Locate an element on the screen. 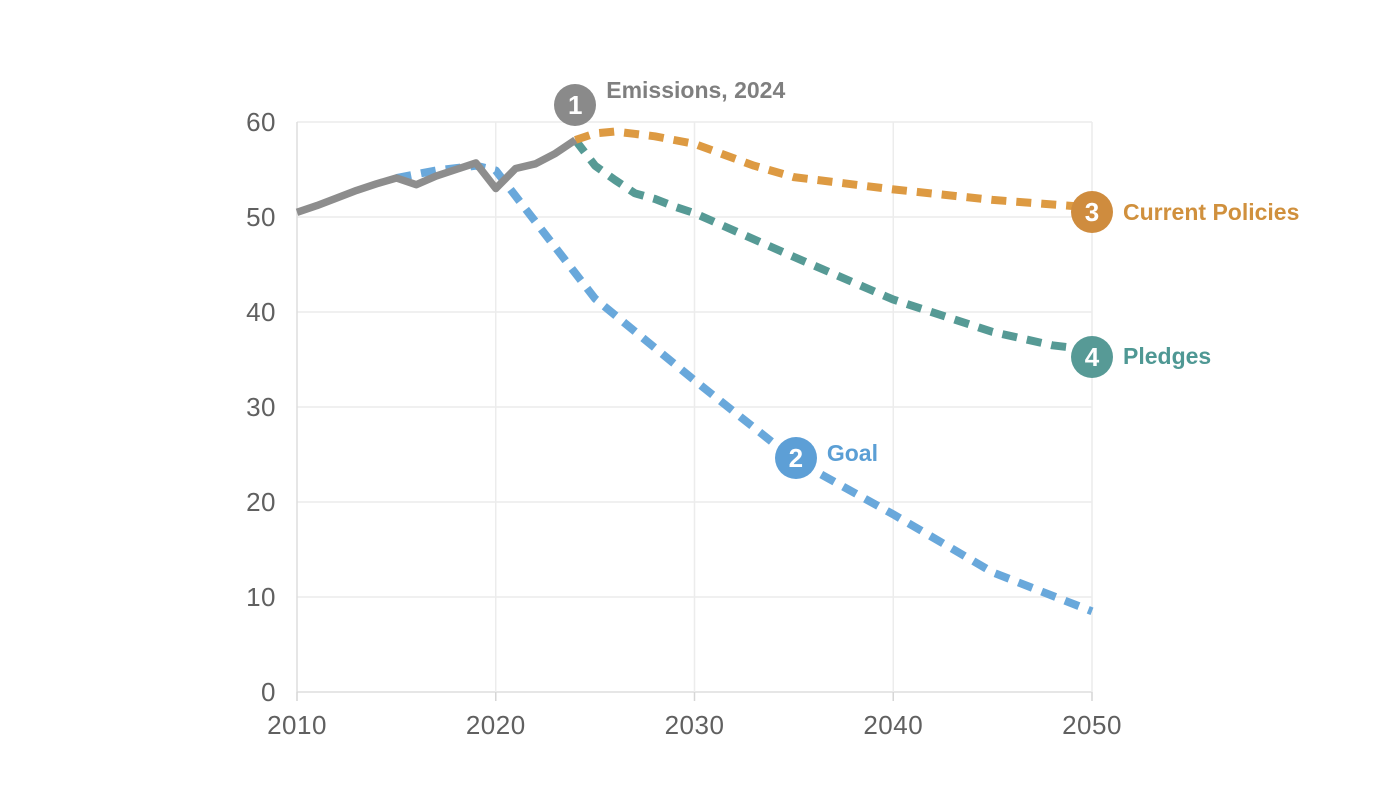 The width and height of the screenshot is (1400, 787). y-tick-label: 60 is located at coordinates (261, 122).